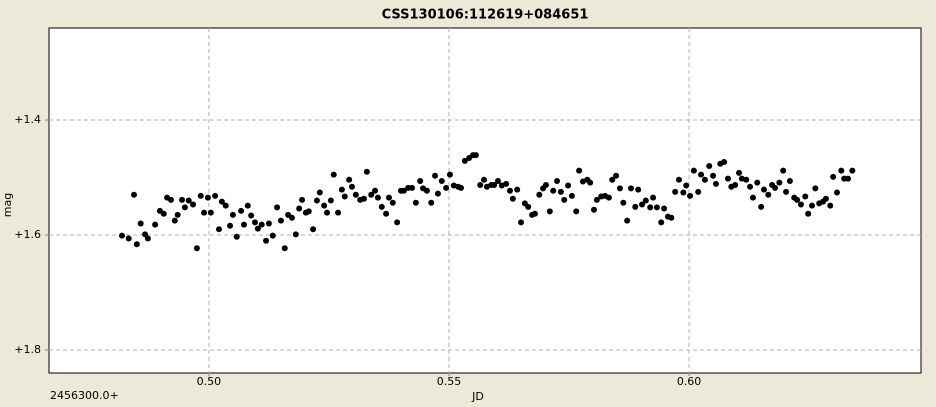  I want to click on x-offset-label: 2456300.0+, so click(84, 395).